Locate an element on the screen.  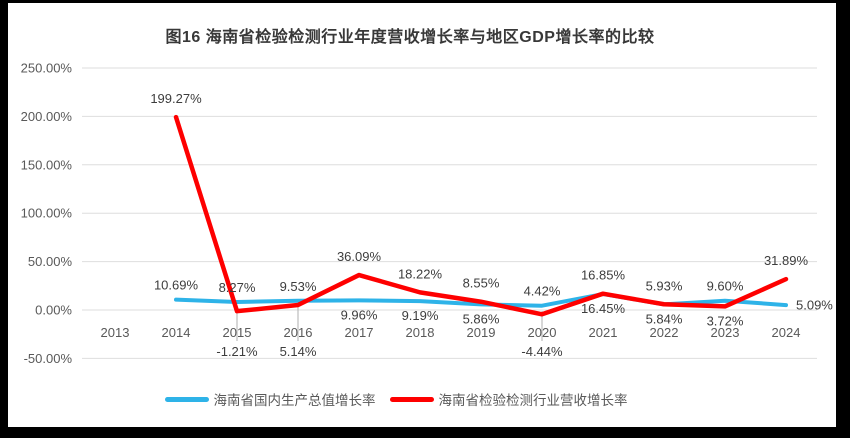
legend-label-industry: 海南省检验检测行业营收增长率 is located at coordinates (533, 400).